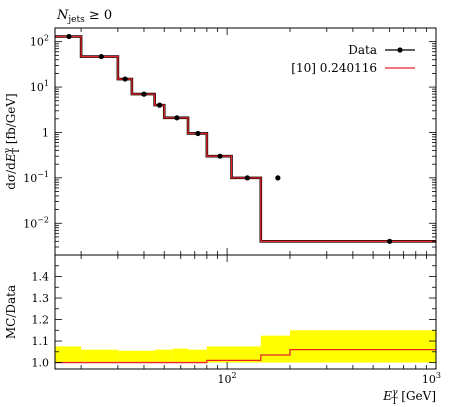 The height and width of the screenshot is (407, 450). Describe the element at coordinates (36, 222) in the screenshot. I see `y-tick-label: 10⁻²` at that location.